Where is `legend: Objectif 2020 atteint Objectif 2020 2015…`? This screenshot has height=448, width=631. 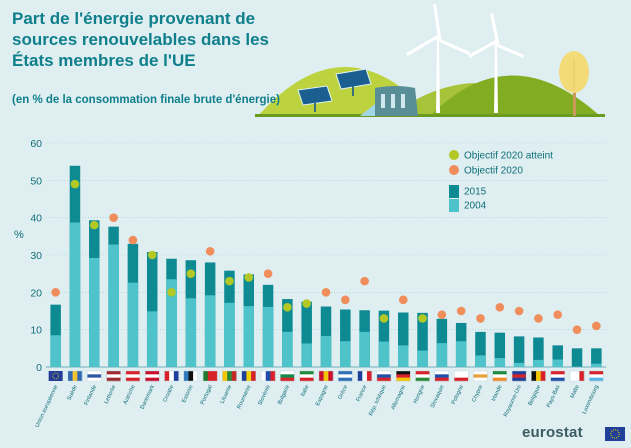 legend: Objectif 2020 atteint Objectif 2020 2015… is located at coordinates (501, 181).